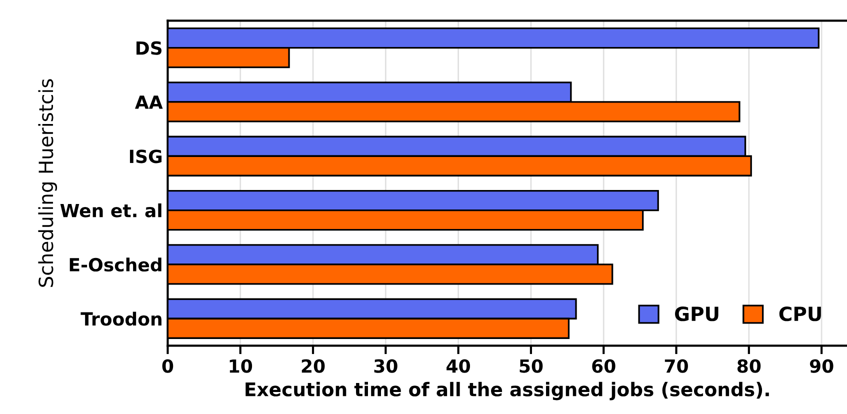  What do you see at coordinates (149, 48) in the screenshot?
I see `y-tick-label: DS` at bounding box center [149, 48].